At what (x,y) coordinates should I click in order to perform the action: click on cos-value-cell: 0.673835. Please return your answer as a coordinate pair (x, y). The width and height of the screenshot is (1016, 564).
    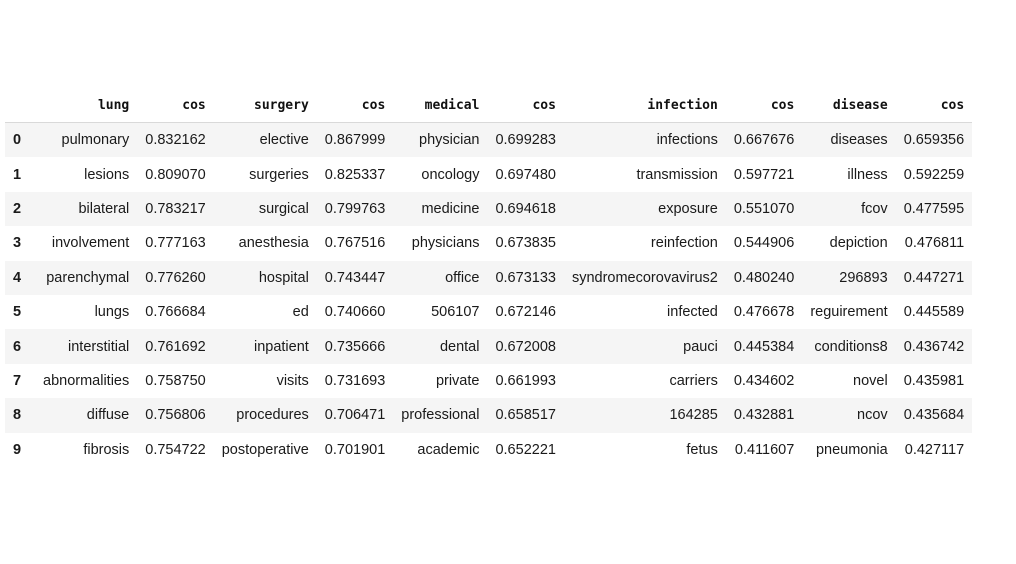
    Looking at the image, I should click on (525, 243).